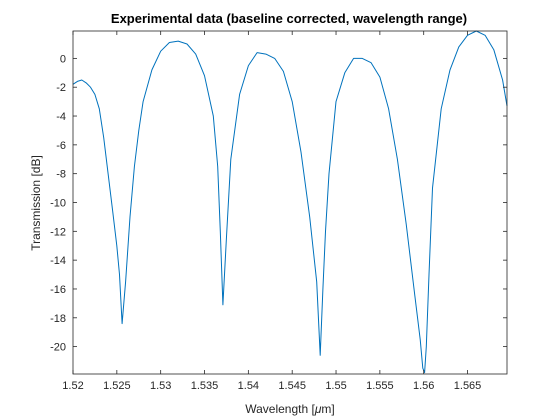  I want to click on x-axis-label-symbol: μ, so click(318, 409).